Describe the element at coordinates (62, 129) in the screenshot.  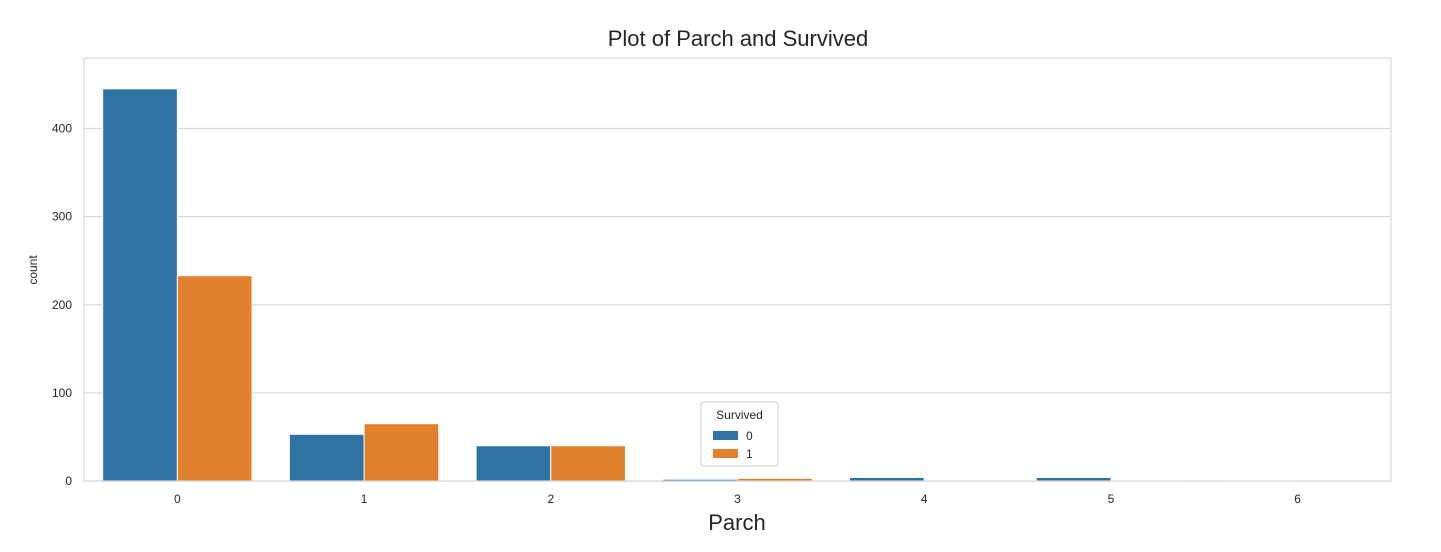
I see `y-tick-label: 400` at that location.